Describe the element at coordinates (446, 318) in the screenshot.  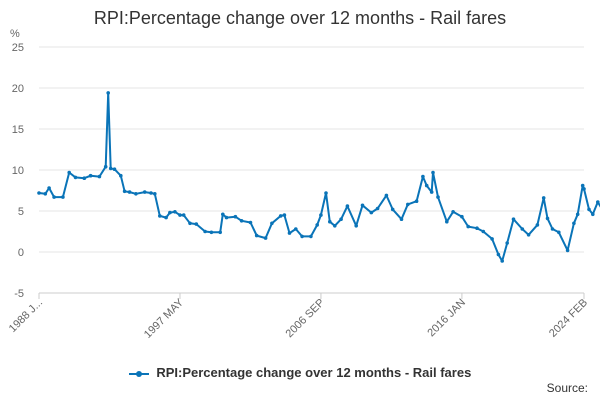
I see `x-tick-label: 2016 JAN` at that location.